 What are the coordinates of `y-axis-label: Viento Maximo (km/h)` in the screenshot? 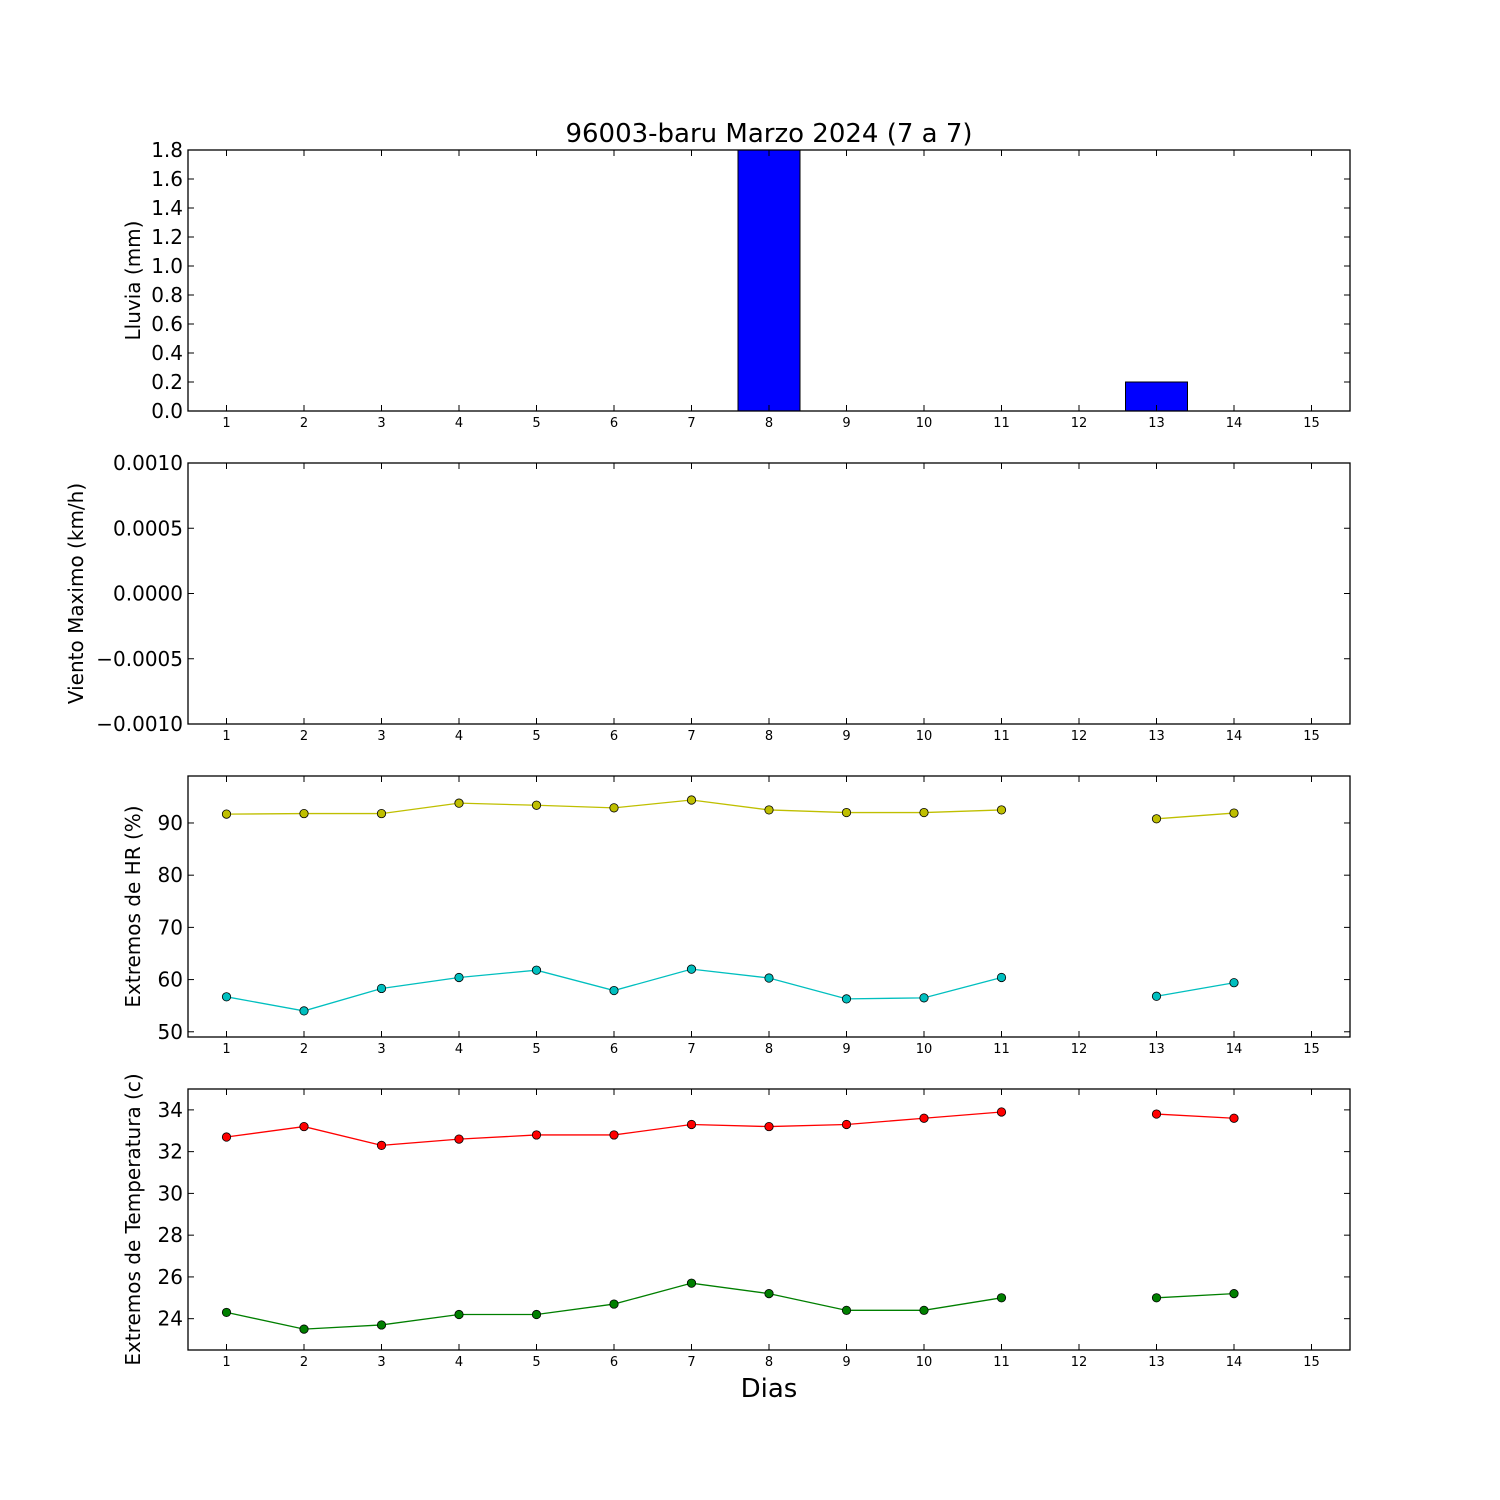 It's located at (76, 593).